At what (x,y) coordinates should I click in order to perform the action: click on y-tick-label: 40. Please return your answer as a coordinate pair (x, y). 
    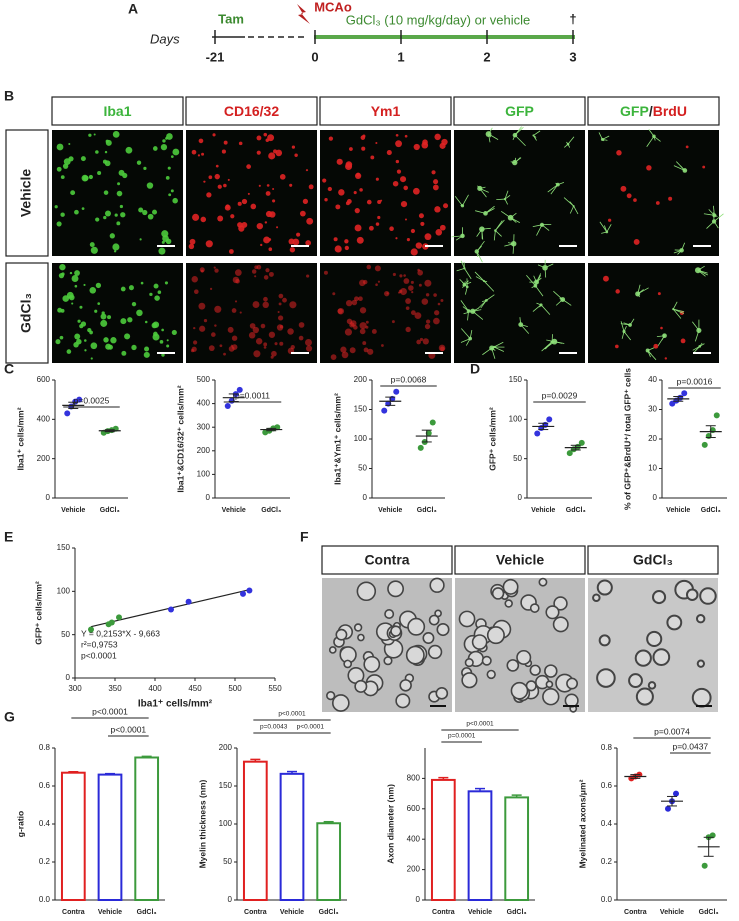
    Looking at the image, I should click on (652, 379).